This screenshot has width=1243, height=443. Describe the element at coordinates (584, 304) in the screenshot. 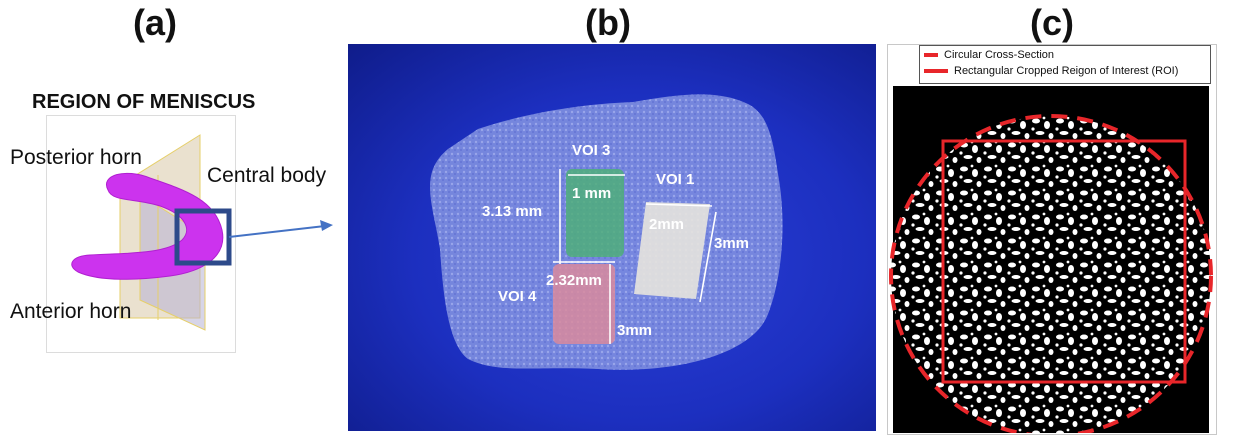

I see `voi4-cylinder` at that location.